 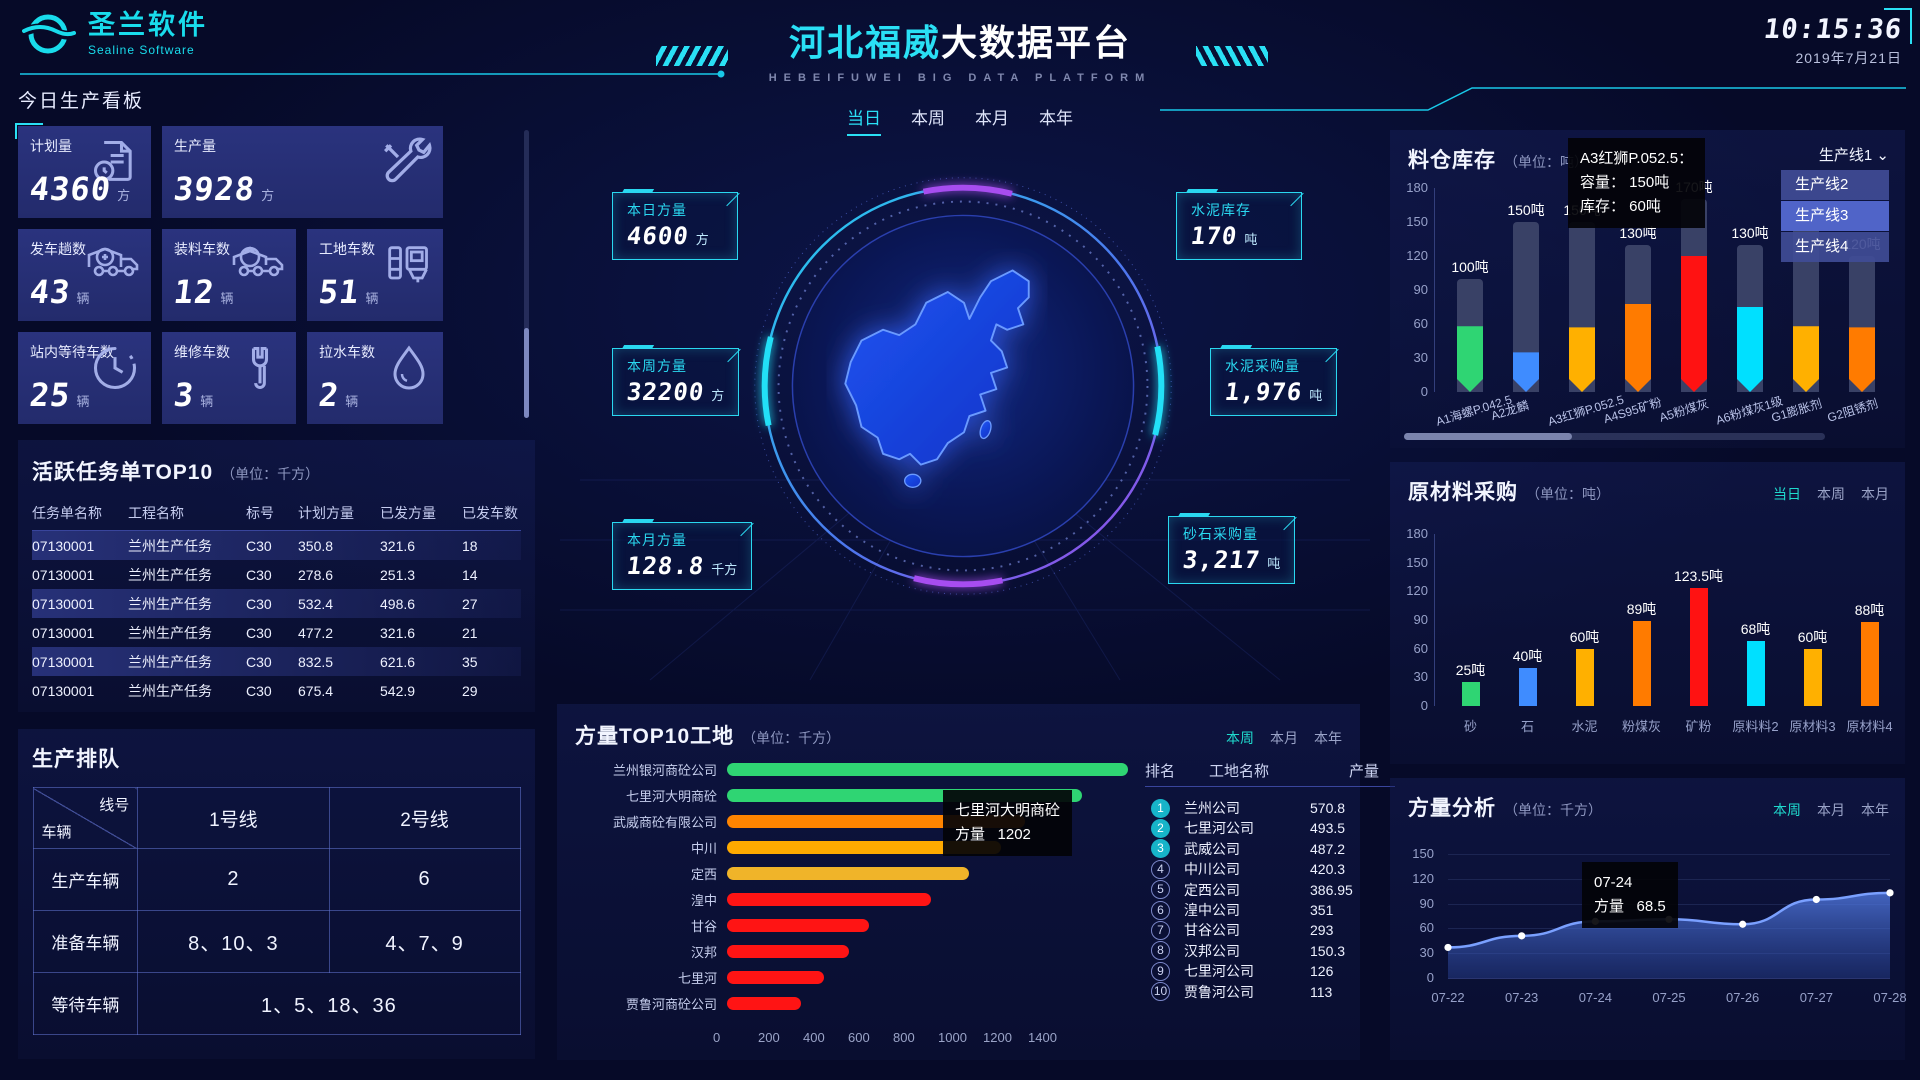 I want to click on silo-capacity-label: 100吨, so click(x=1470, y=266).